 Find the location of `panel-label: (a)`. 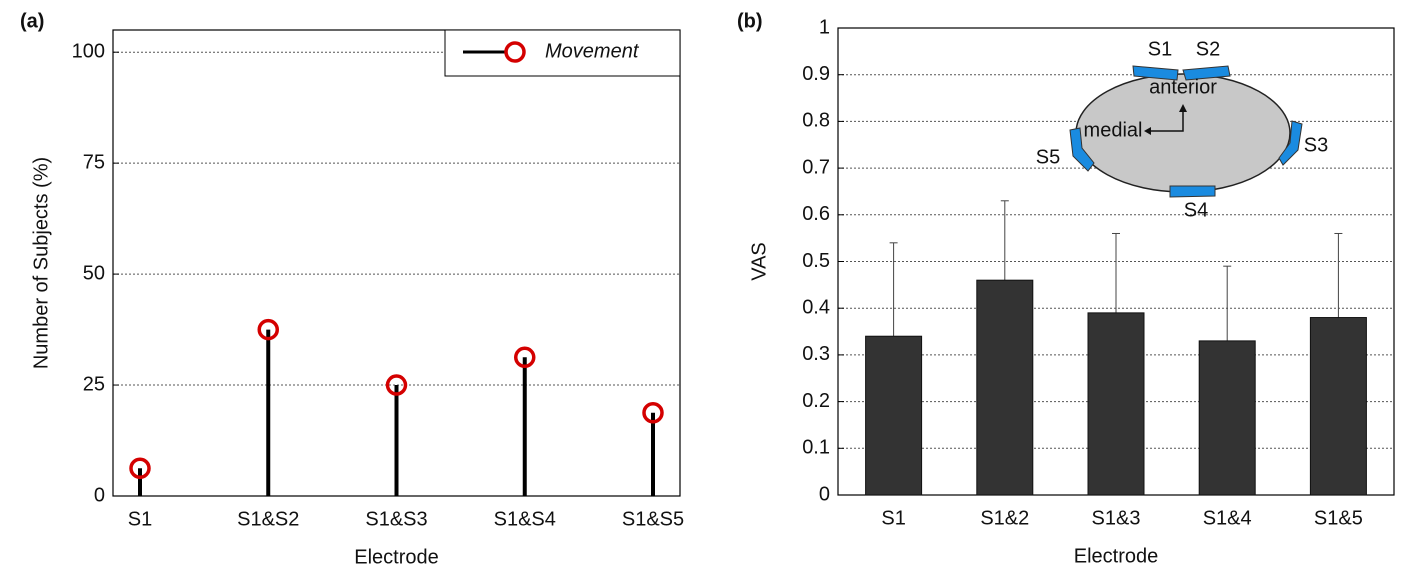

panel-label: (a) is located at coordinates (32, 21).